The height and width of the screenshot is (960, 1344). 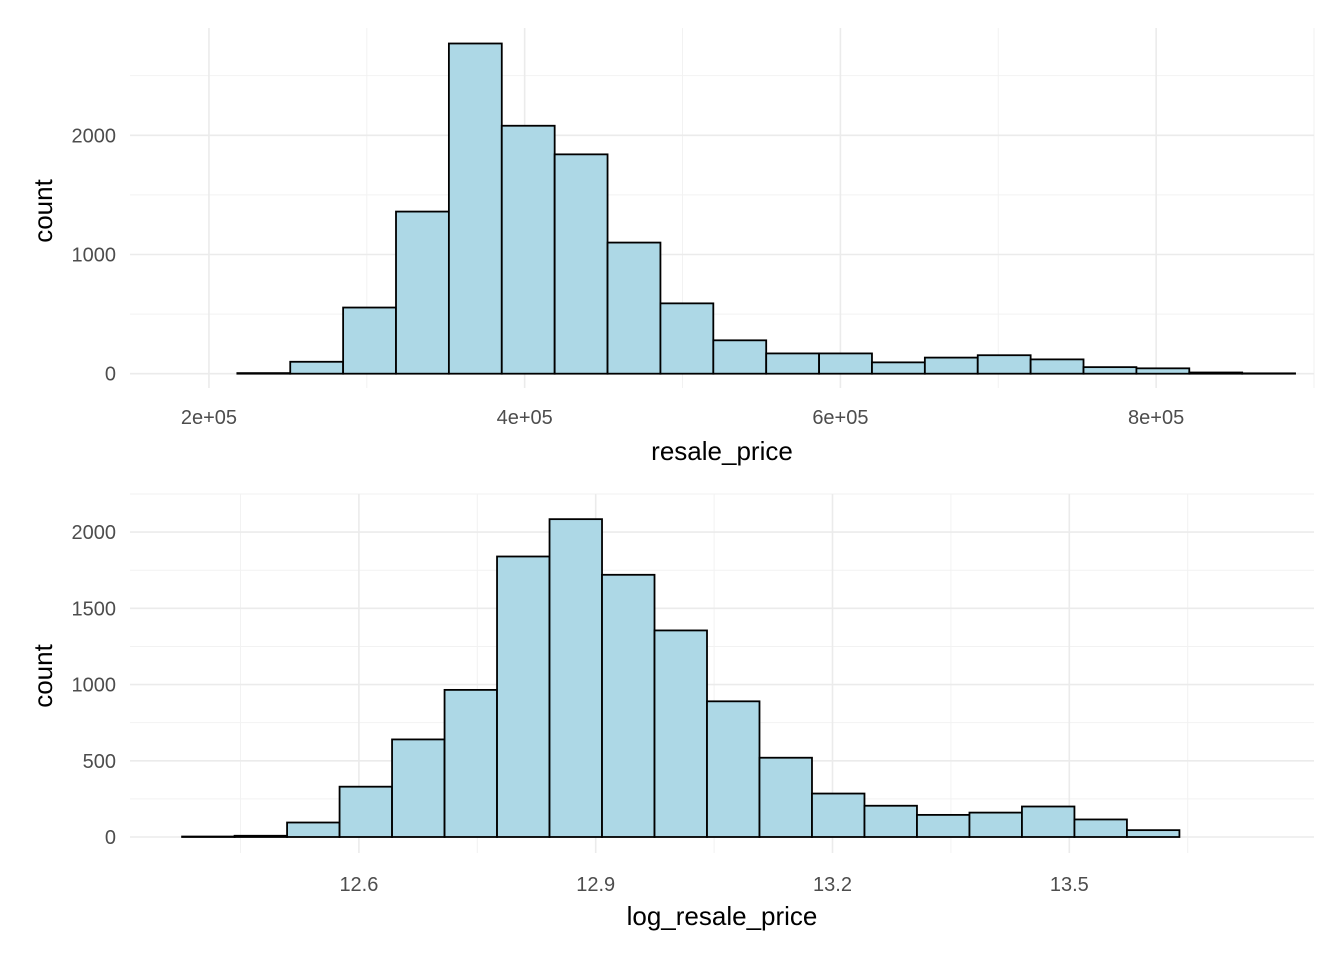 I want to click on x-tick-label: 4e+05, so click(x=525, y=418).